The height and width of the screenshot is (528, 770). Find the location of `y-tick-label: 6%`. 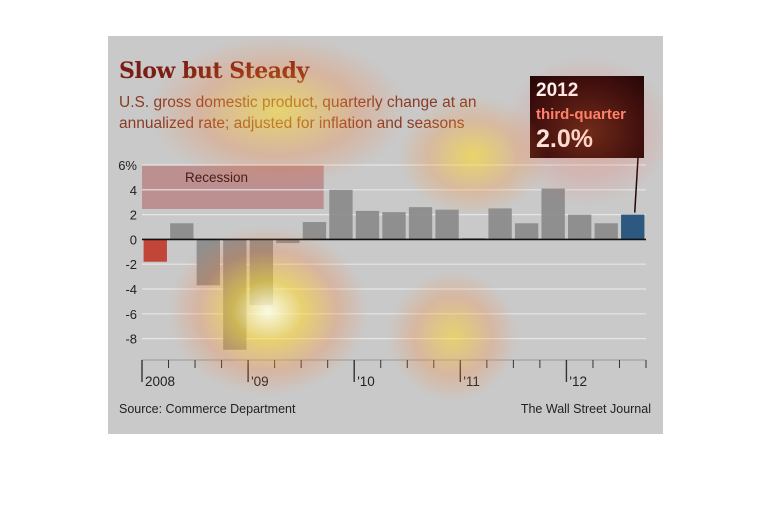

y-tick-label: 6% is located at coordinates (127, 165).